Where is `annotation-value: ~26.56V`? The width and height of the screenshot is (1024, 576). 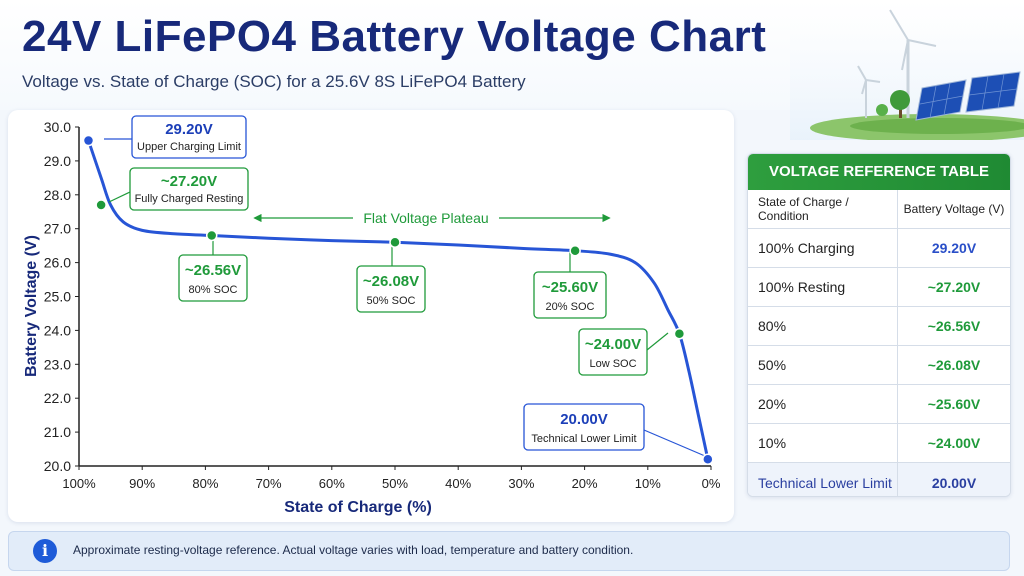 annotation-value: ~26.56V is located at coordinates (213, 270).